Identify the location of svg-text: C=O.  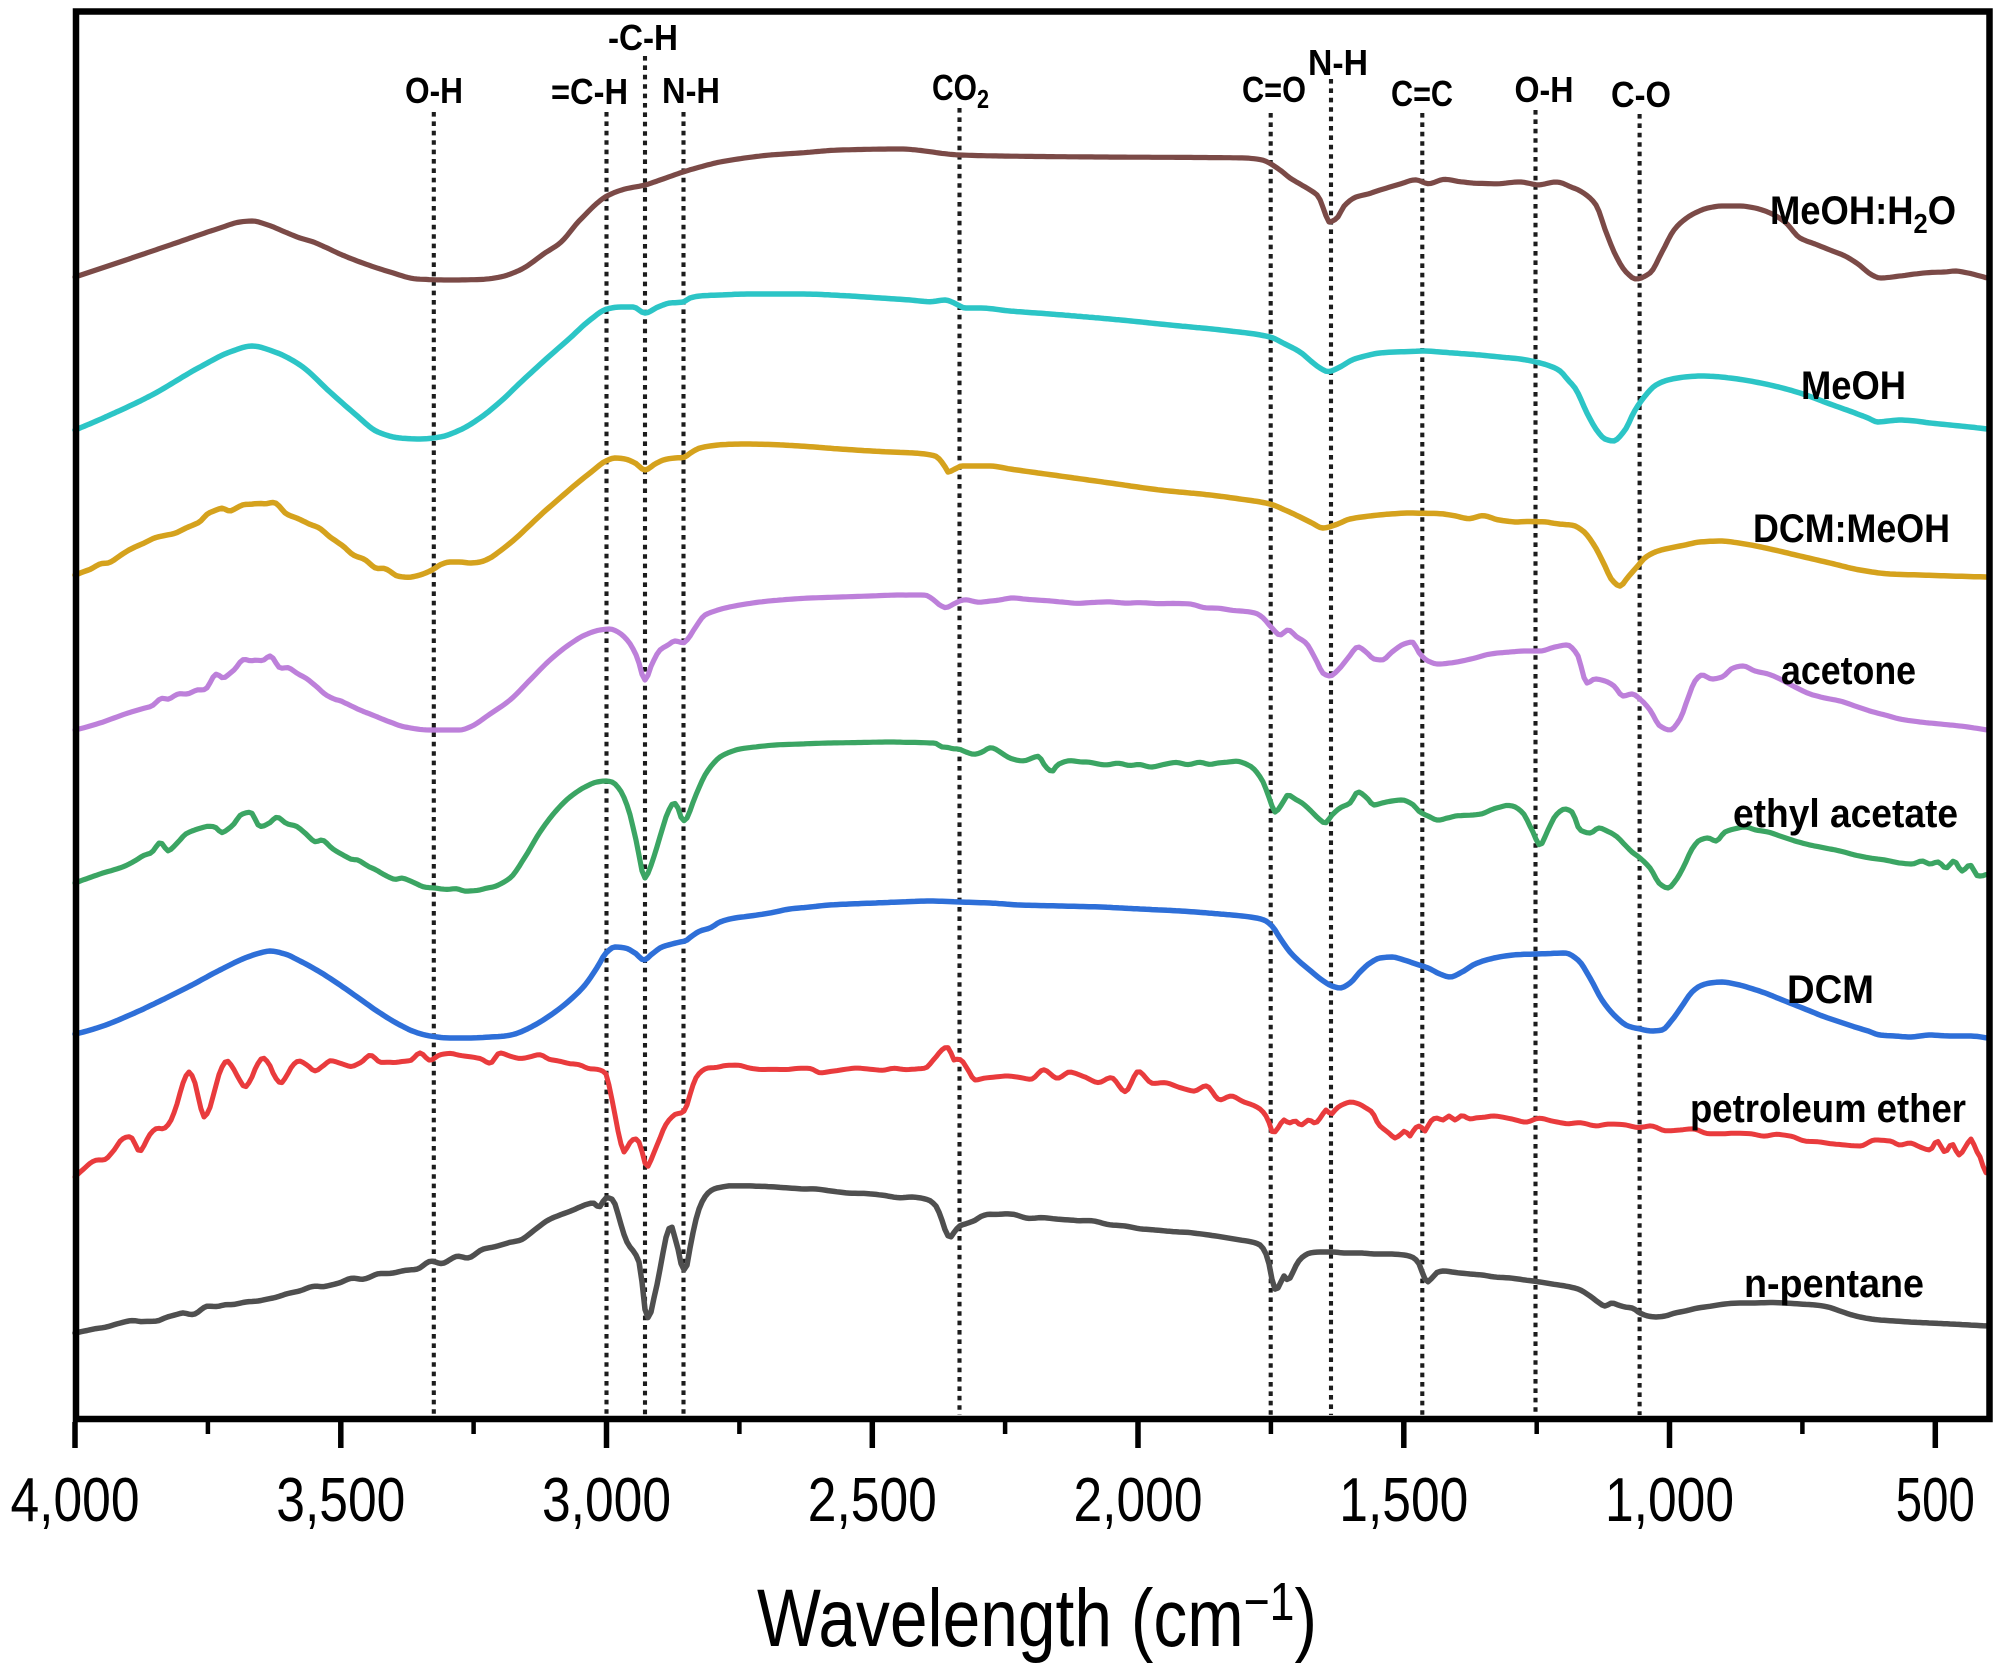
(1274, 89).